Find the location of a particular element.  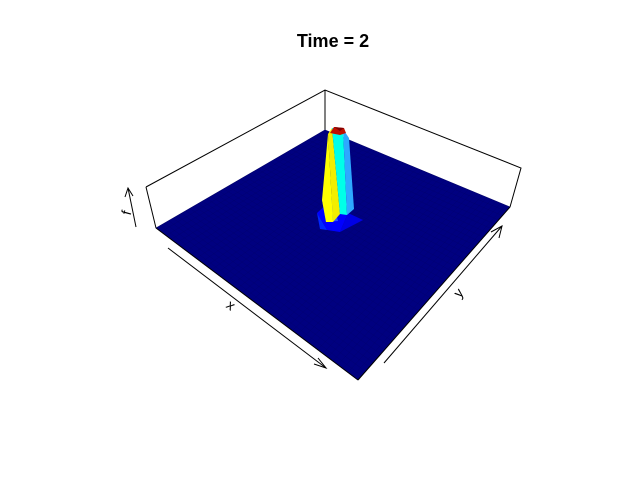

plot-title: Time = 2 is located at coordinates (333, 41).